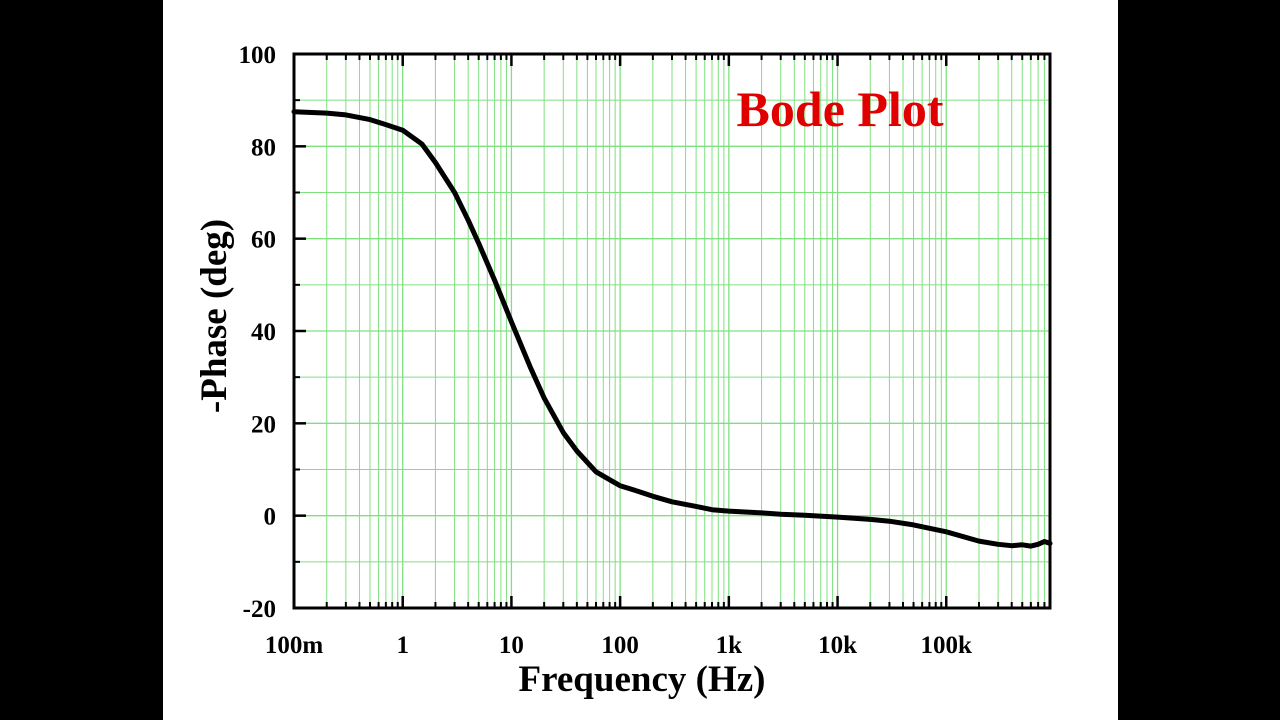 The height and width of the screenshot is (720, 1280). I want to click on chart-title: Bode Plot, so click(840, 109).